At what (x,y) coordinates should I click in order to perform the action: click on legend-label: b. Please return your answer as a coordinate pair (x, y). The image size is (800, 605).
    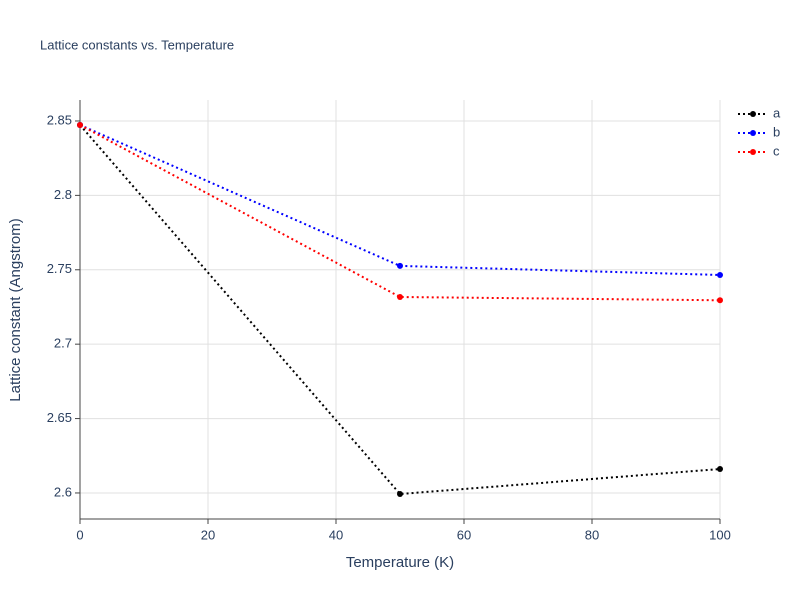
    Looking at the image, I should click on (776, 131).